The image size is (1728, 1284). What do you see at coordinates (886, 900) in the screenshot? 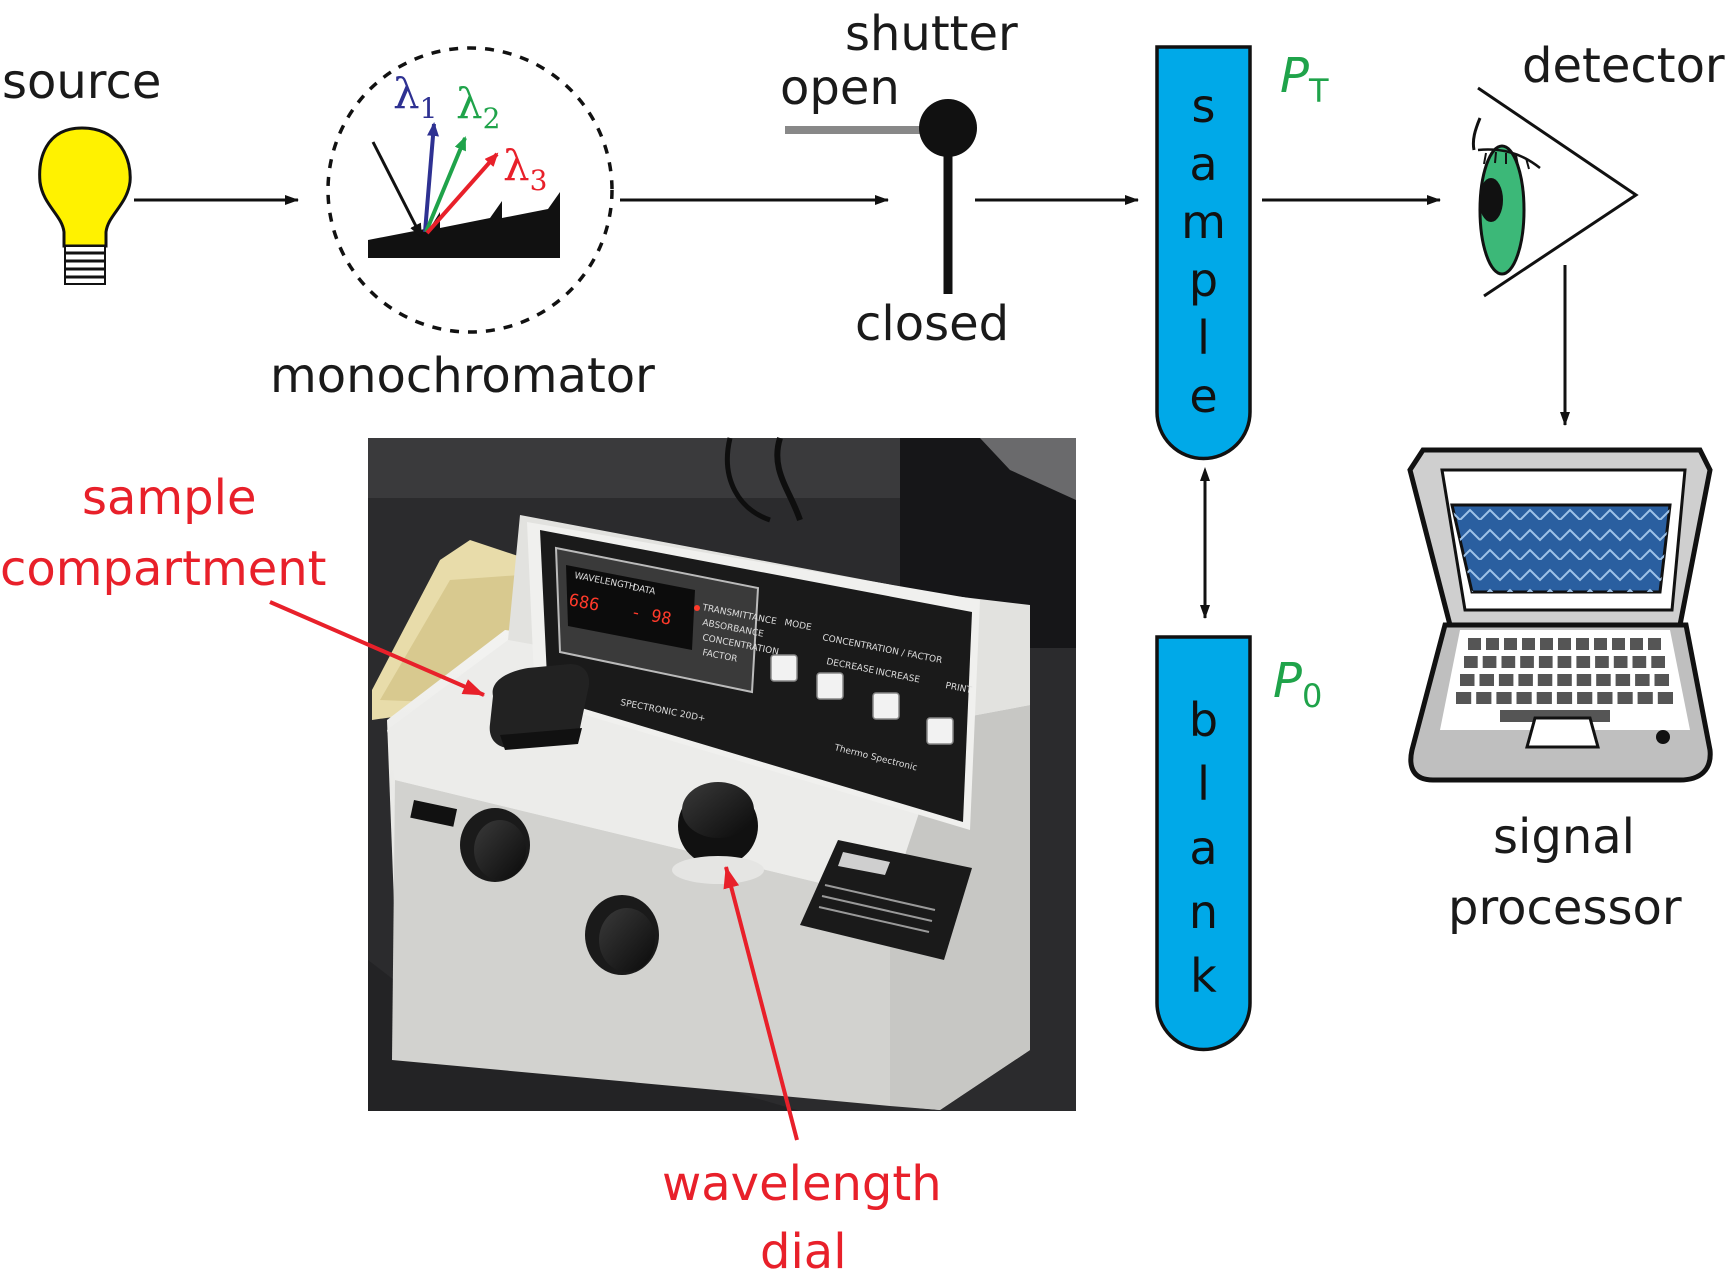
I see `instruction-plate` at bounding box center [886, 900].